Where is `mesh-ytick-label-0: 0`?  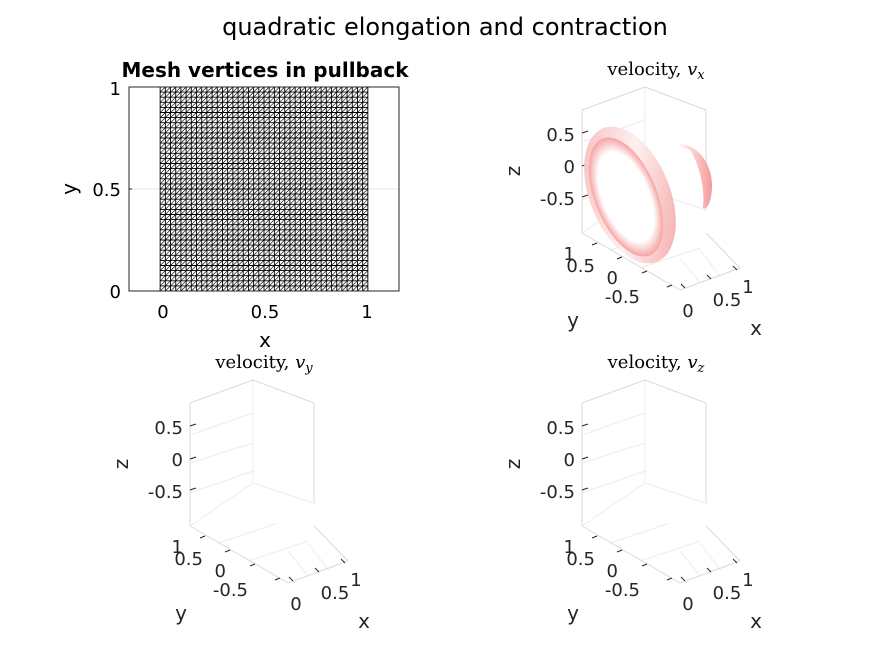
mesh-ytick-label-0: 0 is located at coordinates (115, 292).